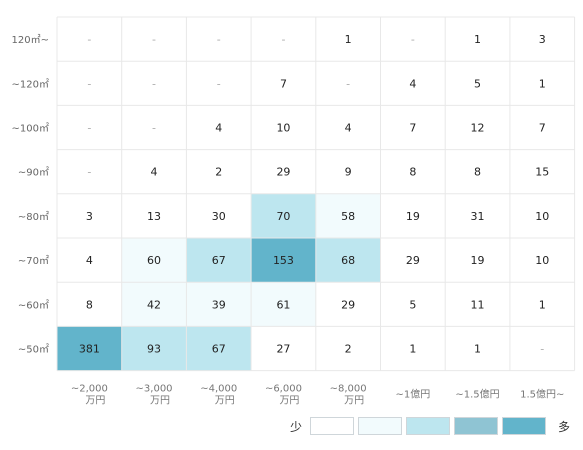  I want to click on heatmap-cell-value: 58, so click(348, 216).